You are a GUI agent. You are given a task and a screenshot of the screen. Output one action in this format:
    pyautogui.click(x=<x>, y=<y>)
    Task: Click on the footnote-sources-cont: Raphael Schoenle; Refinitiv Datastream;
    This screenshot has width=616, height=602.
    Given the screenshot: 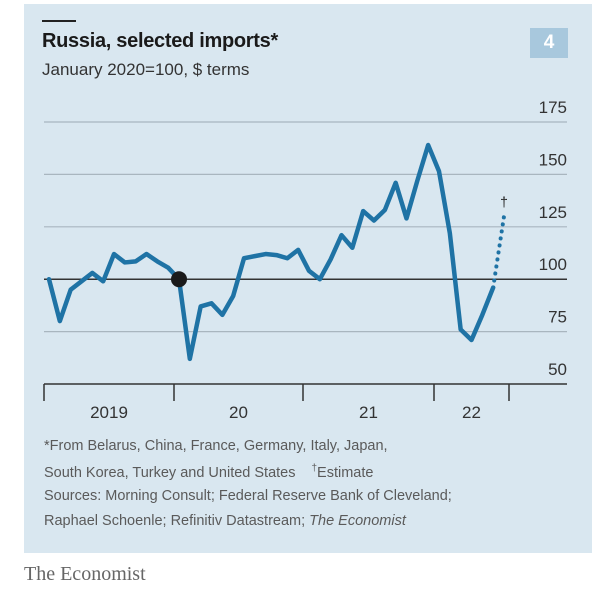 What is the action you would take?
    pyautogui.click(x=177, y=521)
    